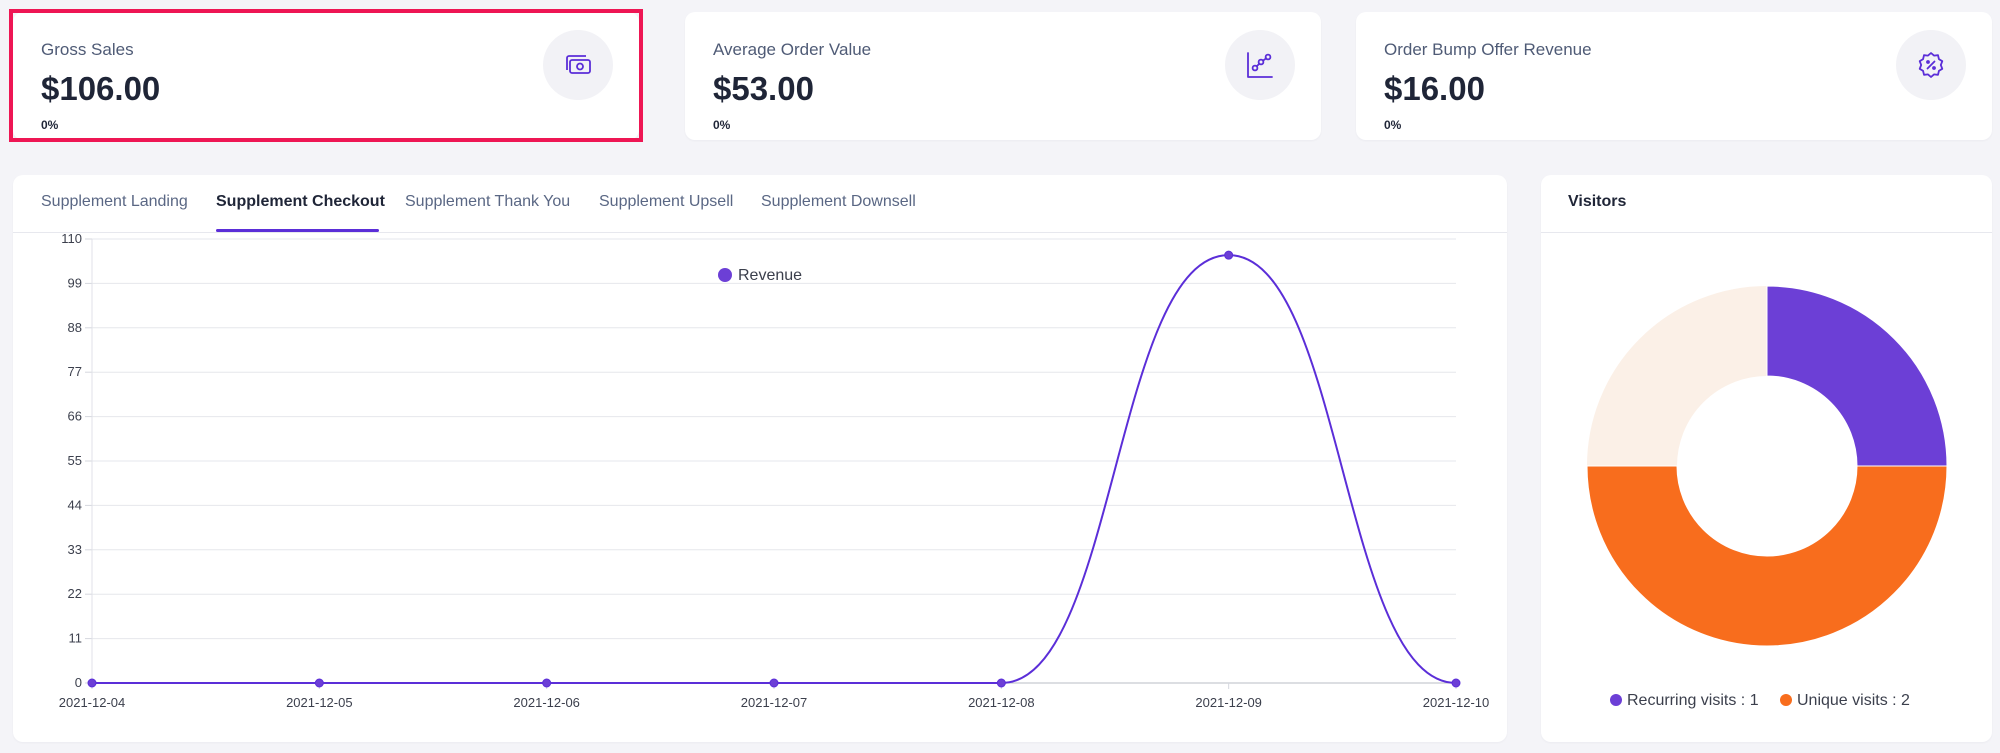  What do you see at coordinates (75, 504) in the screenshot?
I see `y-tick-label: 44` at bounding box center [75, 504].